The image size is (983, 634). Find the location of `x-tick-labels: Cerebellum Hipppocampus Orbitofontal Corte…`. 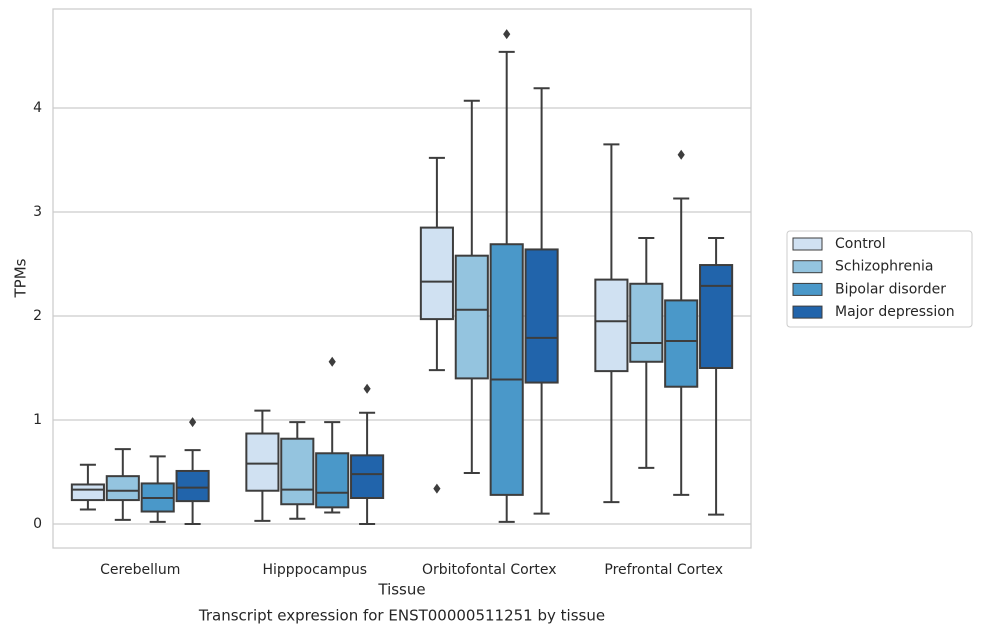

x-tick-labels: Cerebellum Hipppocampus Orbitofontal Corte… is located at coordinates (411, 570).